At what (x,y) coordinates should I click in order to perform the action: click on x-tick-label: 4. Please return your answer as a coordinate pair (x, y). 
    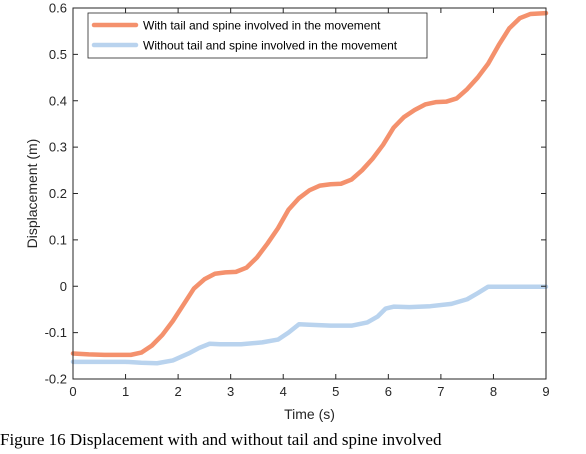
    Looking at the image, I should click on (283, 391).